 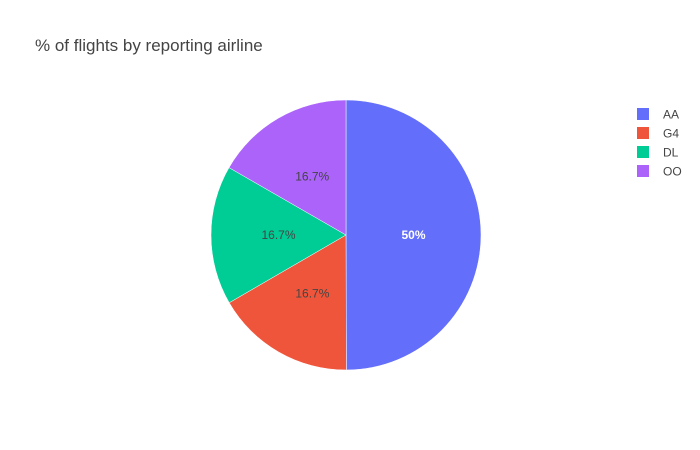 What do you see at coordinates (658, 115) in the screenshot?
I see `legend-item-aa: AA` at bounding box center [658, 115].